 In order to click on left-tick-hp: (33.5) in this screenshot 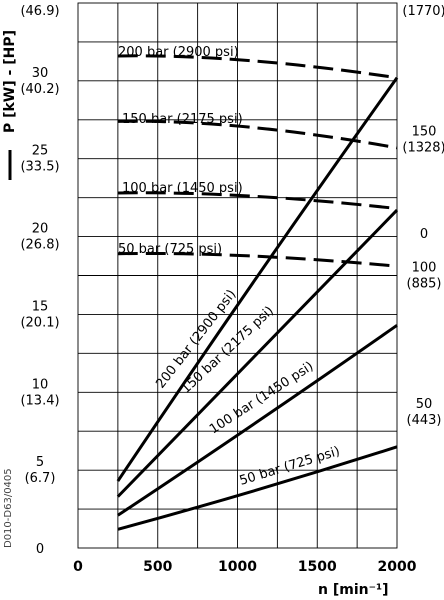, I will do `click(39, 167)`.